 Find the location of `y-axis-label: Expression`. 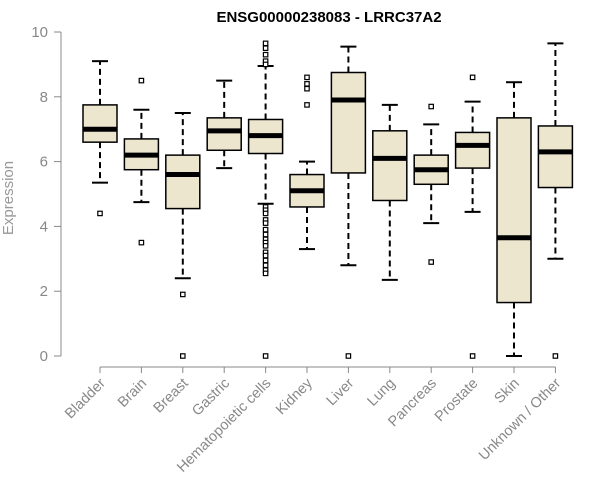

y-axis-label: Expression is located at coordinates (8, 198).